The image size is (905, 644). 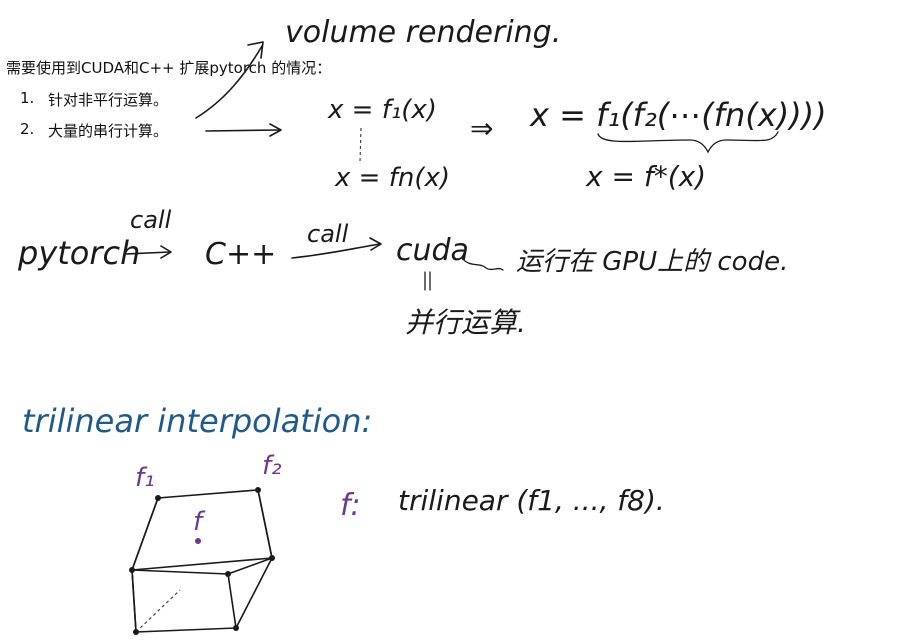 I want to click on trilinear-formula: trilinear (f1, ..., f8)., so click(x=531, y=500).